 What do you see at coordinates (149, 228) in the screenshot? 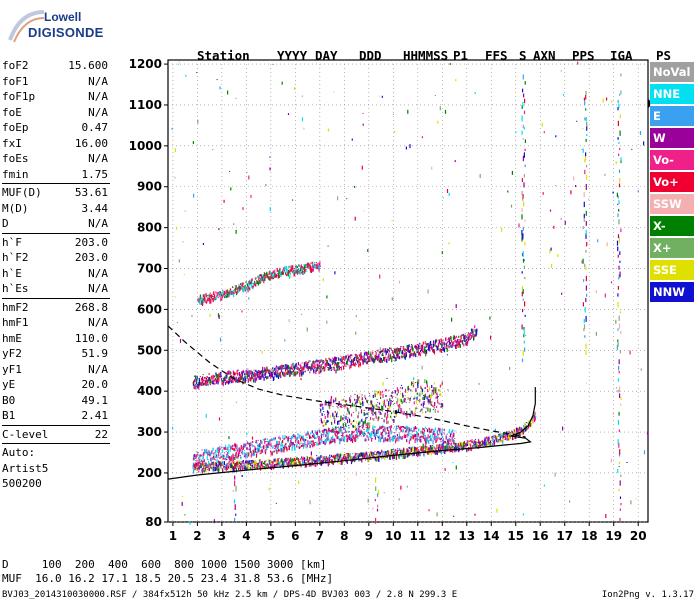
I see `y-tick-label: 800` at bounding box center [149, 228].